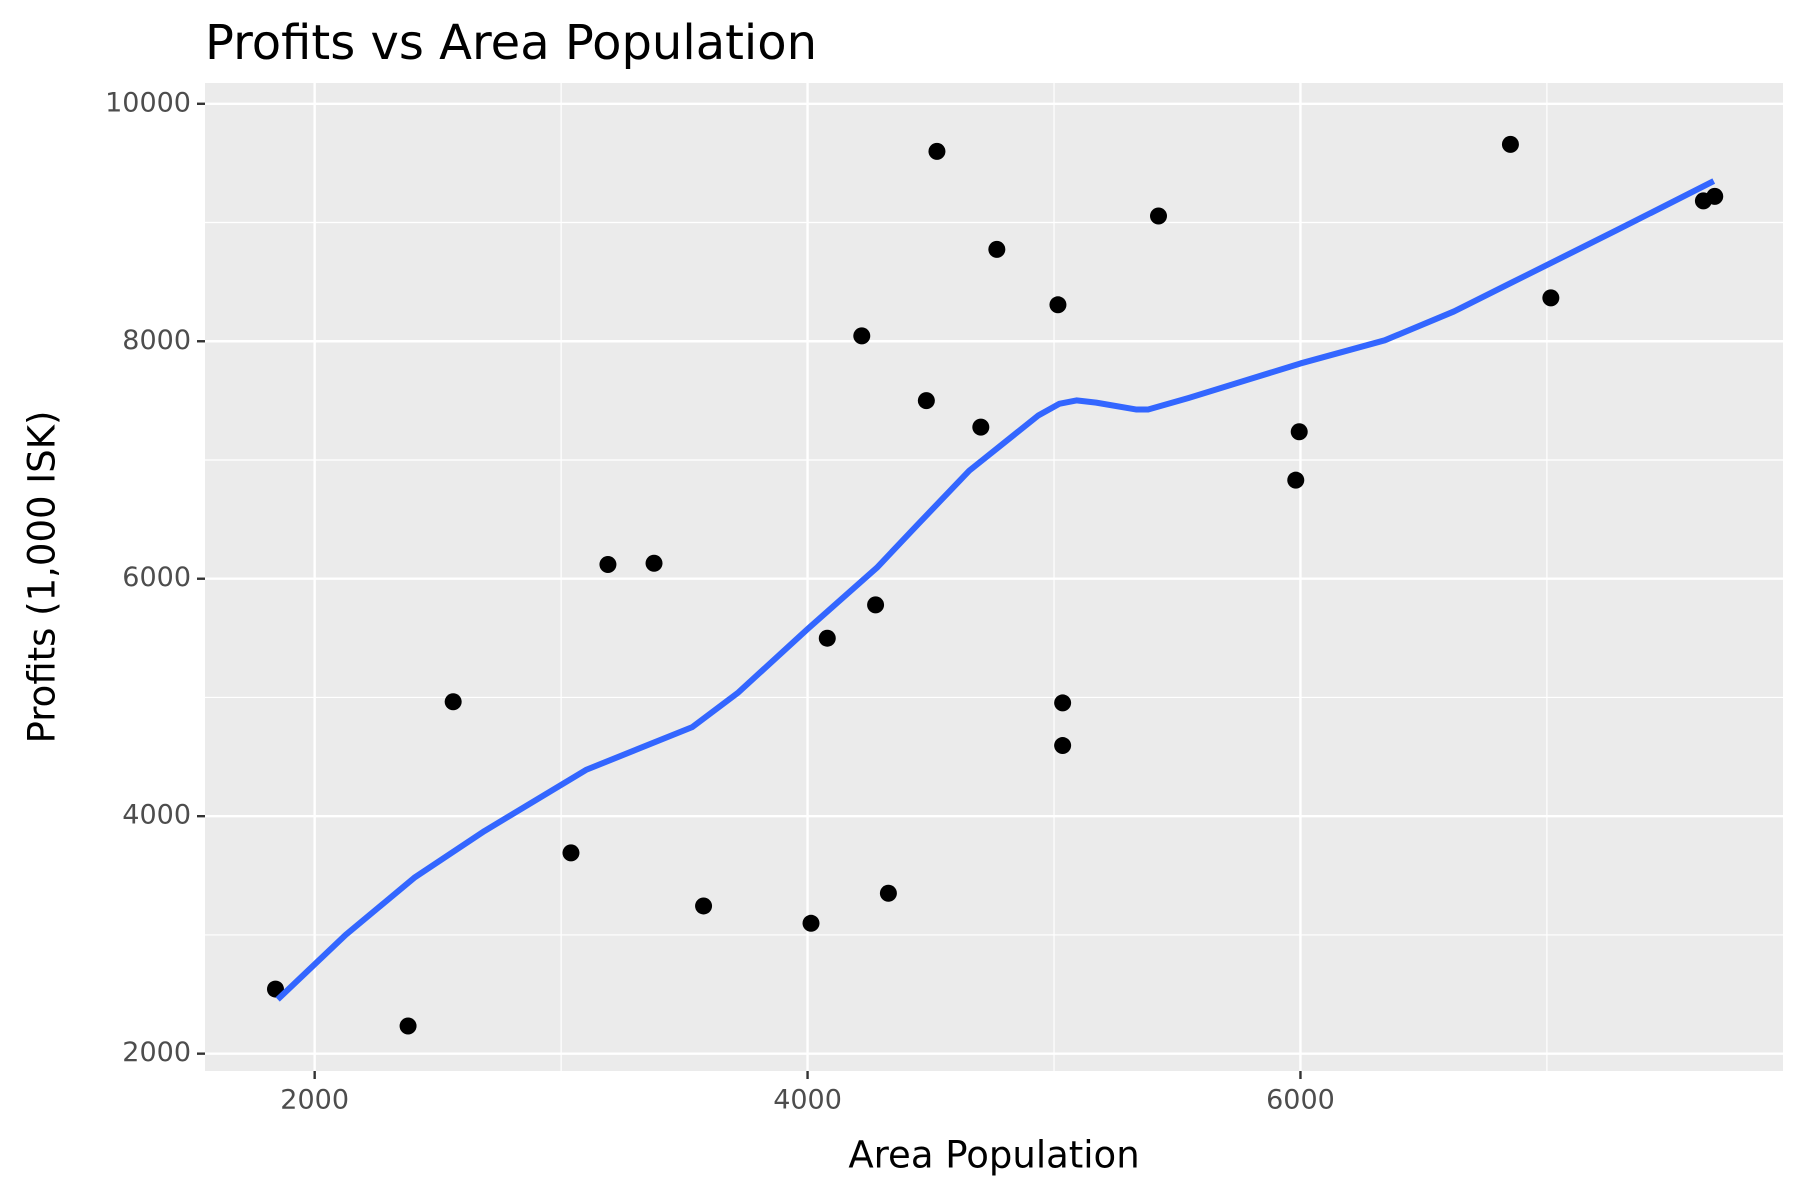 This screenshot has height=1200, width=1800. Describe the element at coordinates (148, 102) in the screenshot. I see `y-tick-label: 10000` at that location.